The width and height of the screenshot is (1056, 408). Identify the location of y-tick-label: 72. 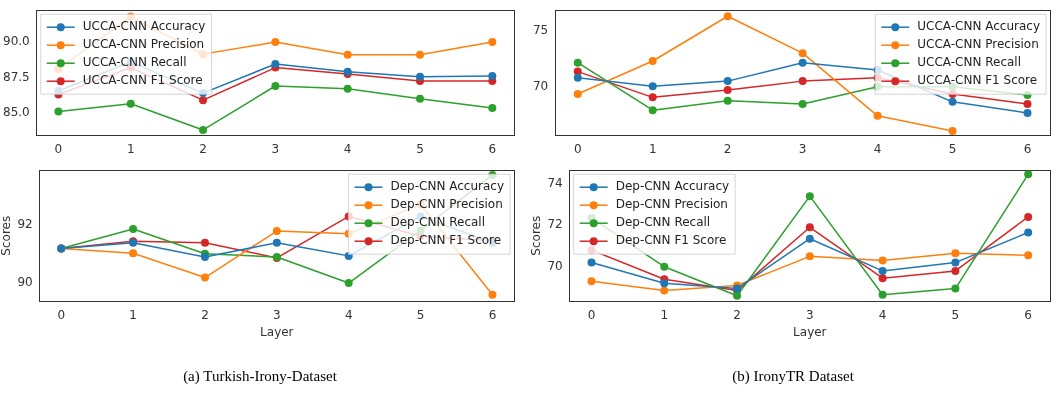
(555, 224).